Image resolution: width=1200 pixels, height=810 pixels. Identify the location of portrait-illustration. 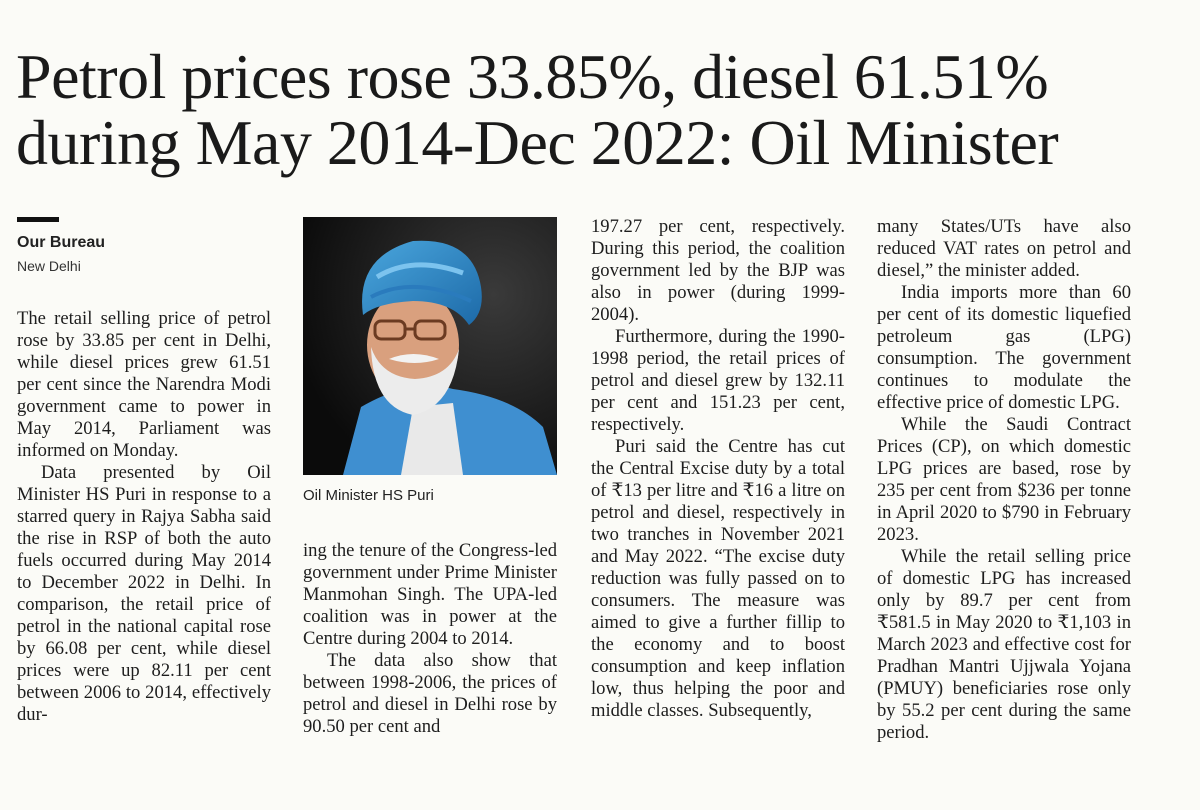
(430, 346).